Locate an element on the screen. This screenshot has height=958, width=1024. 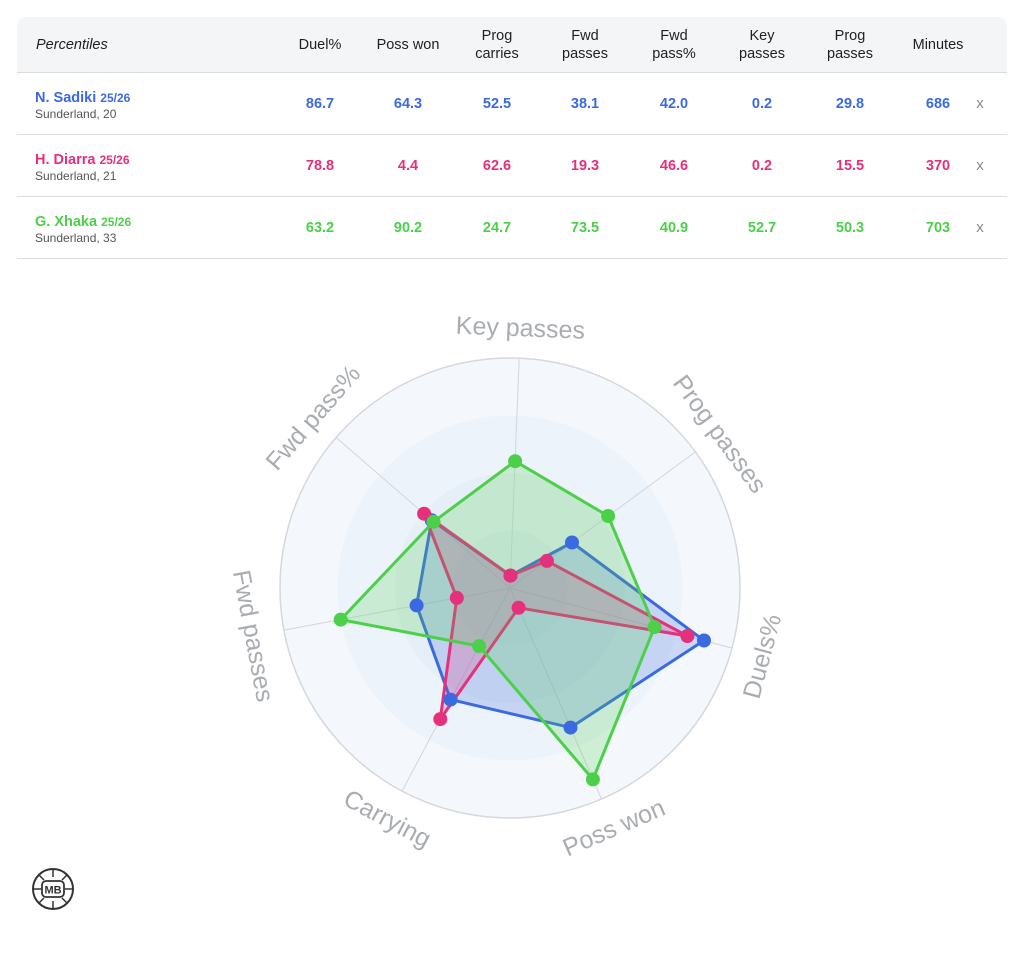
header-percentiles-label: Percentiles is located at coordinates (72, 44).